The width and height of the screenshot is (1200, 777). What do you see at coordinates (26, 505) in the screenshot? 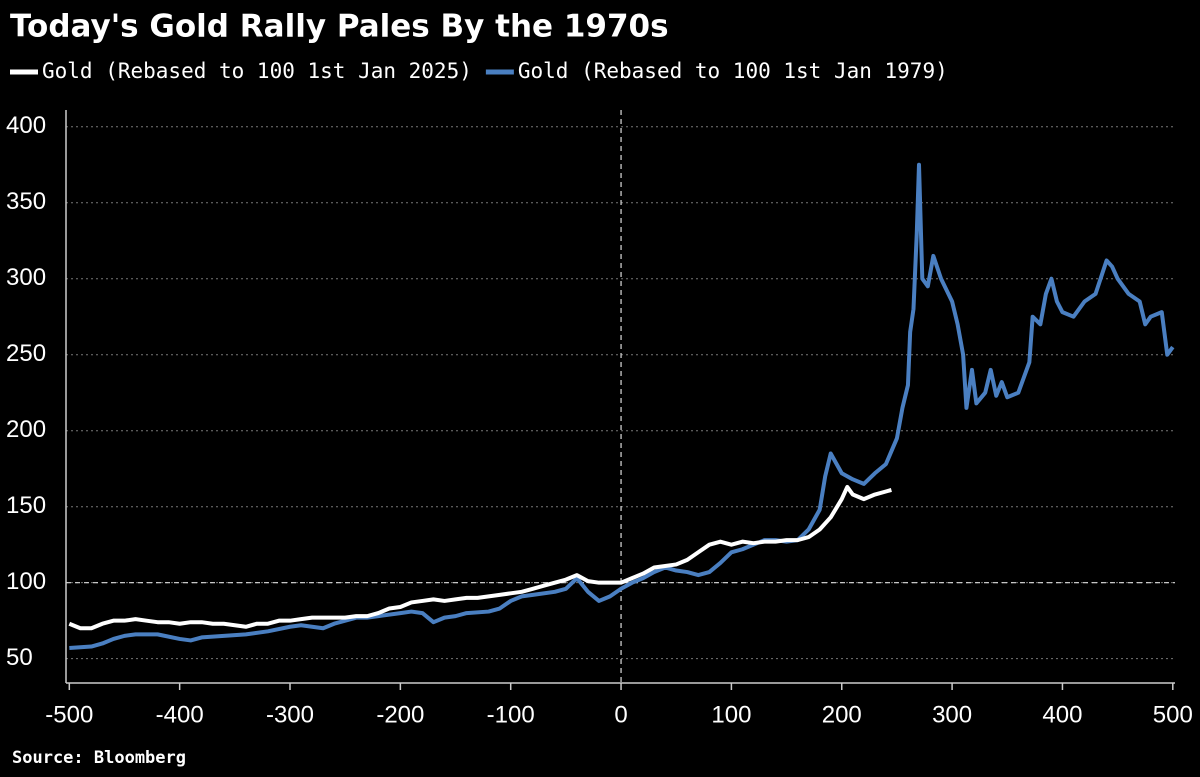
I see `y-tick-label: 150` at bounding box center [26, 505].